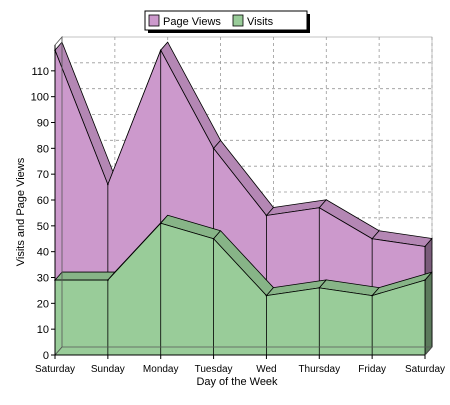  What do you see at coordinates (21, 211) in the screenshot?
I see `y-axis-label: Visits and Page Views` at bounding box center [21, 211].